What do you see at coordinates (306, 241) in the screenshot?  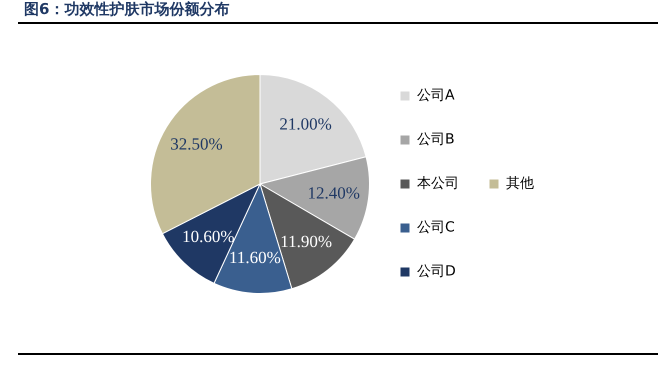 I see `data-label: 11.90%` at bounding box center [306, 241].